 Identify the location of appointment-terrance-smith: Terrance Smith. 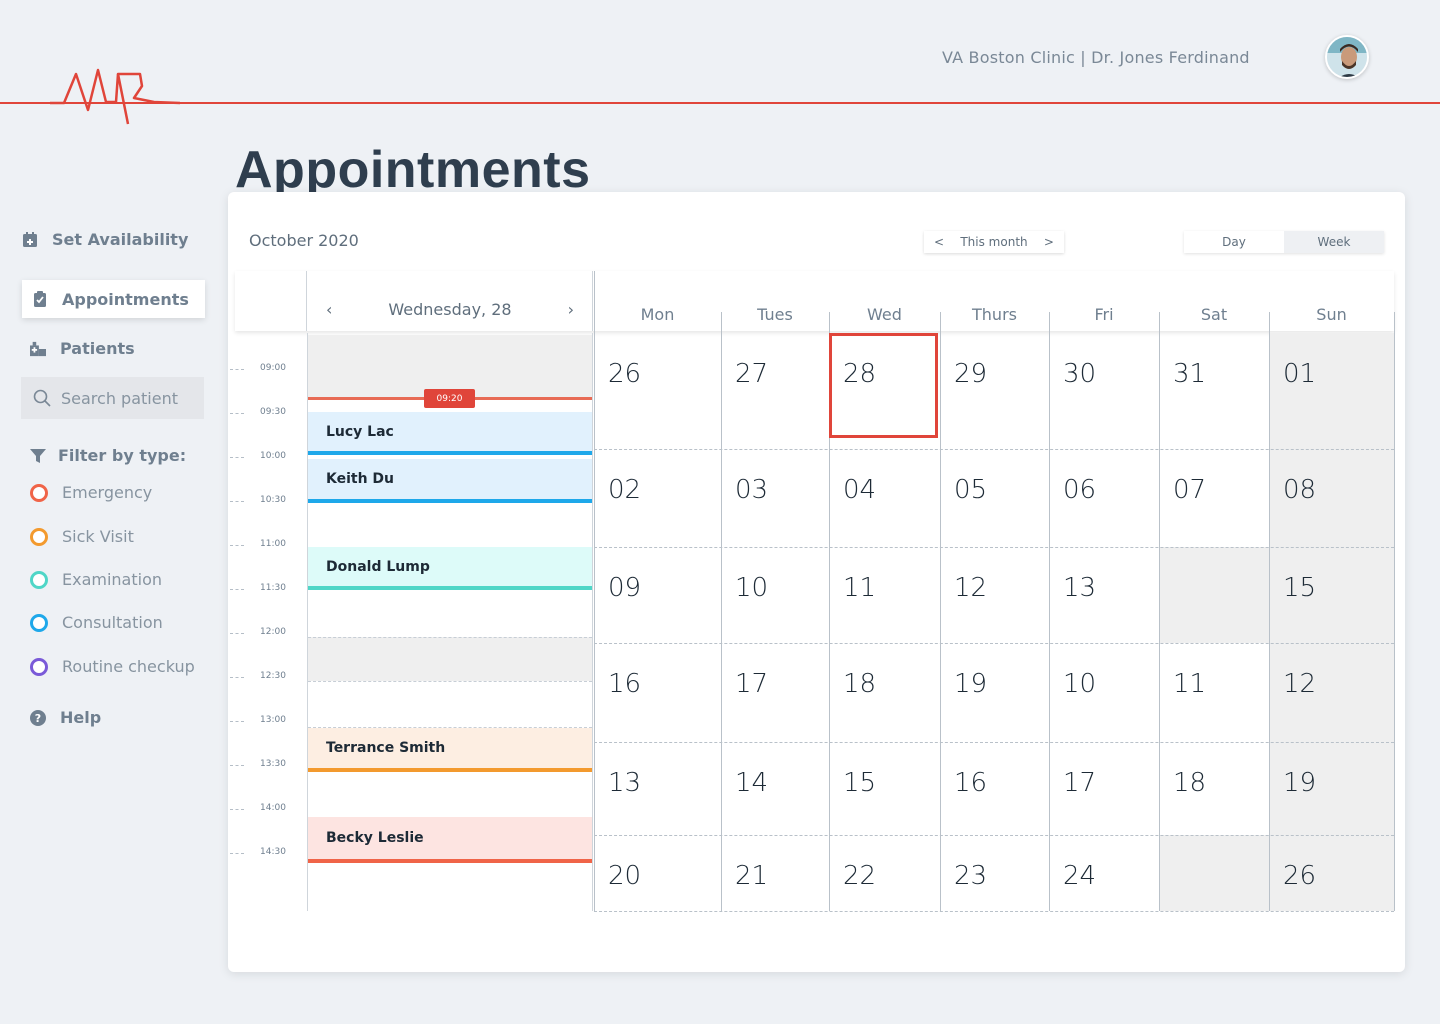
(450, 750).